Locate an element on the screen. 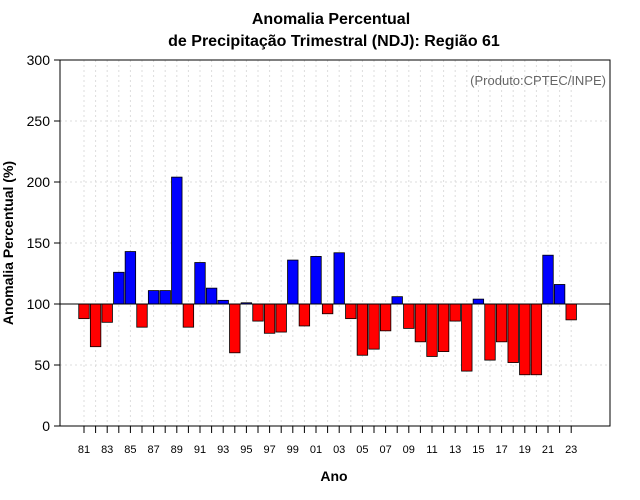  y-tick-label: 250 is located at coordinates (39, 121).